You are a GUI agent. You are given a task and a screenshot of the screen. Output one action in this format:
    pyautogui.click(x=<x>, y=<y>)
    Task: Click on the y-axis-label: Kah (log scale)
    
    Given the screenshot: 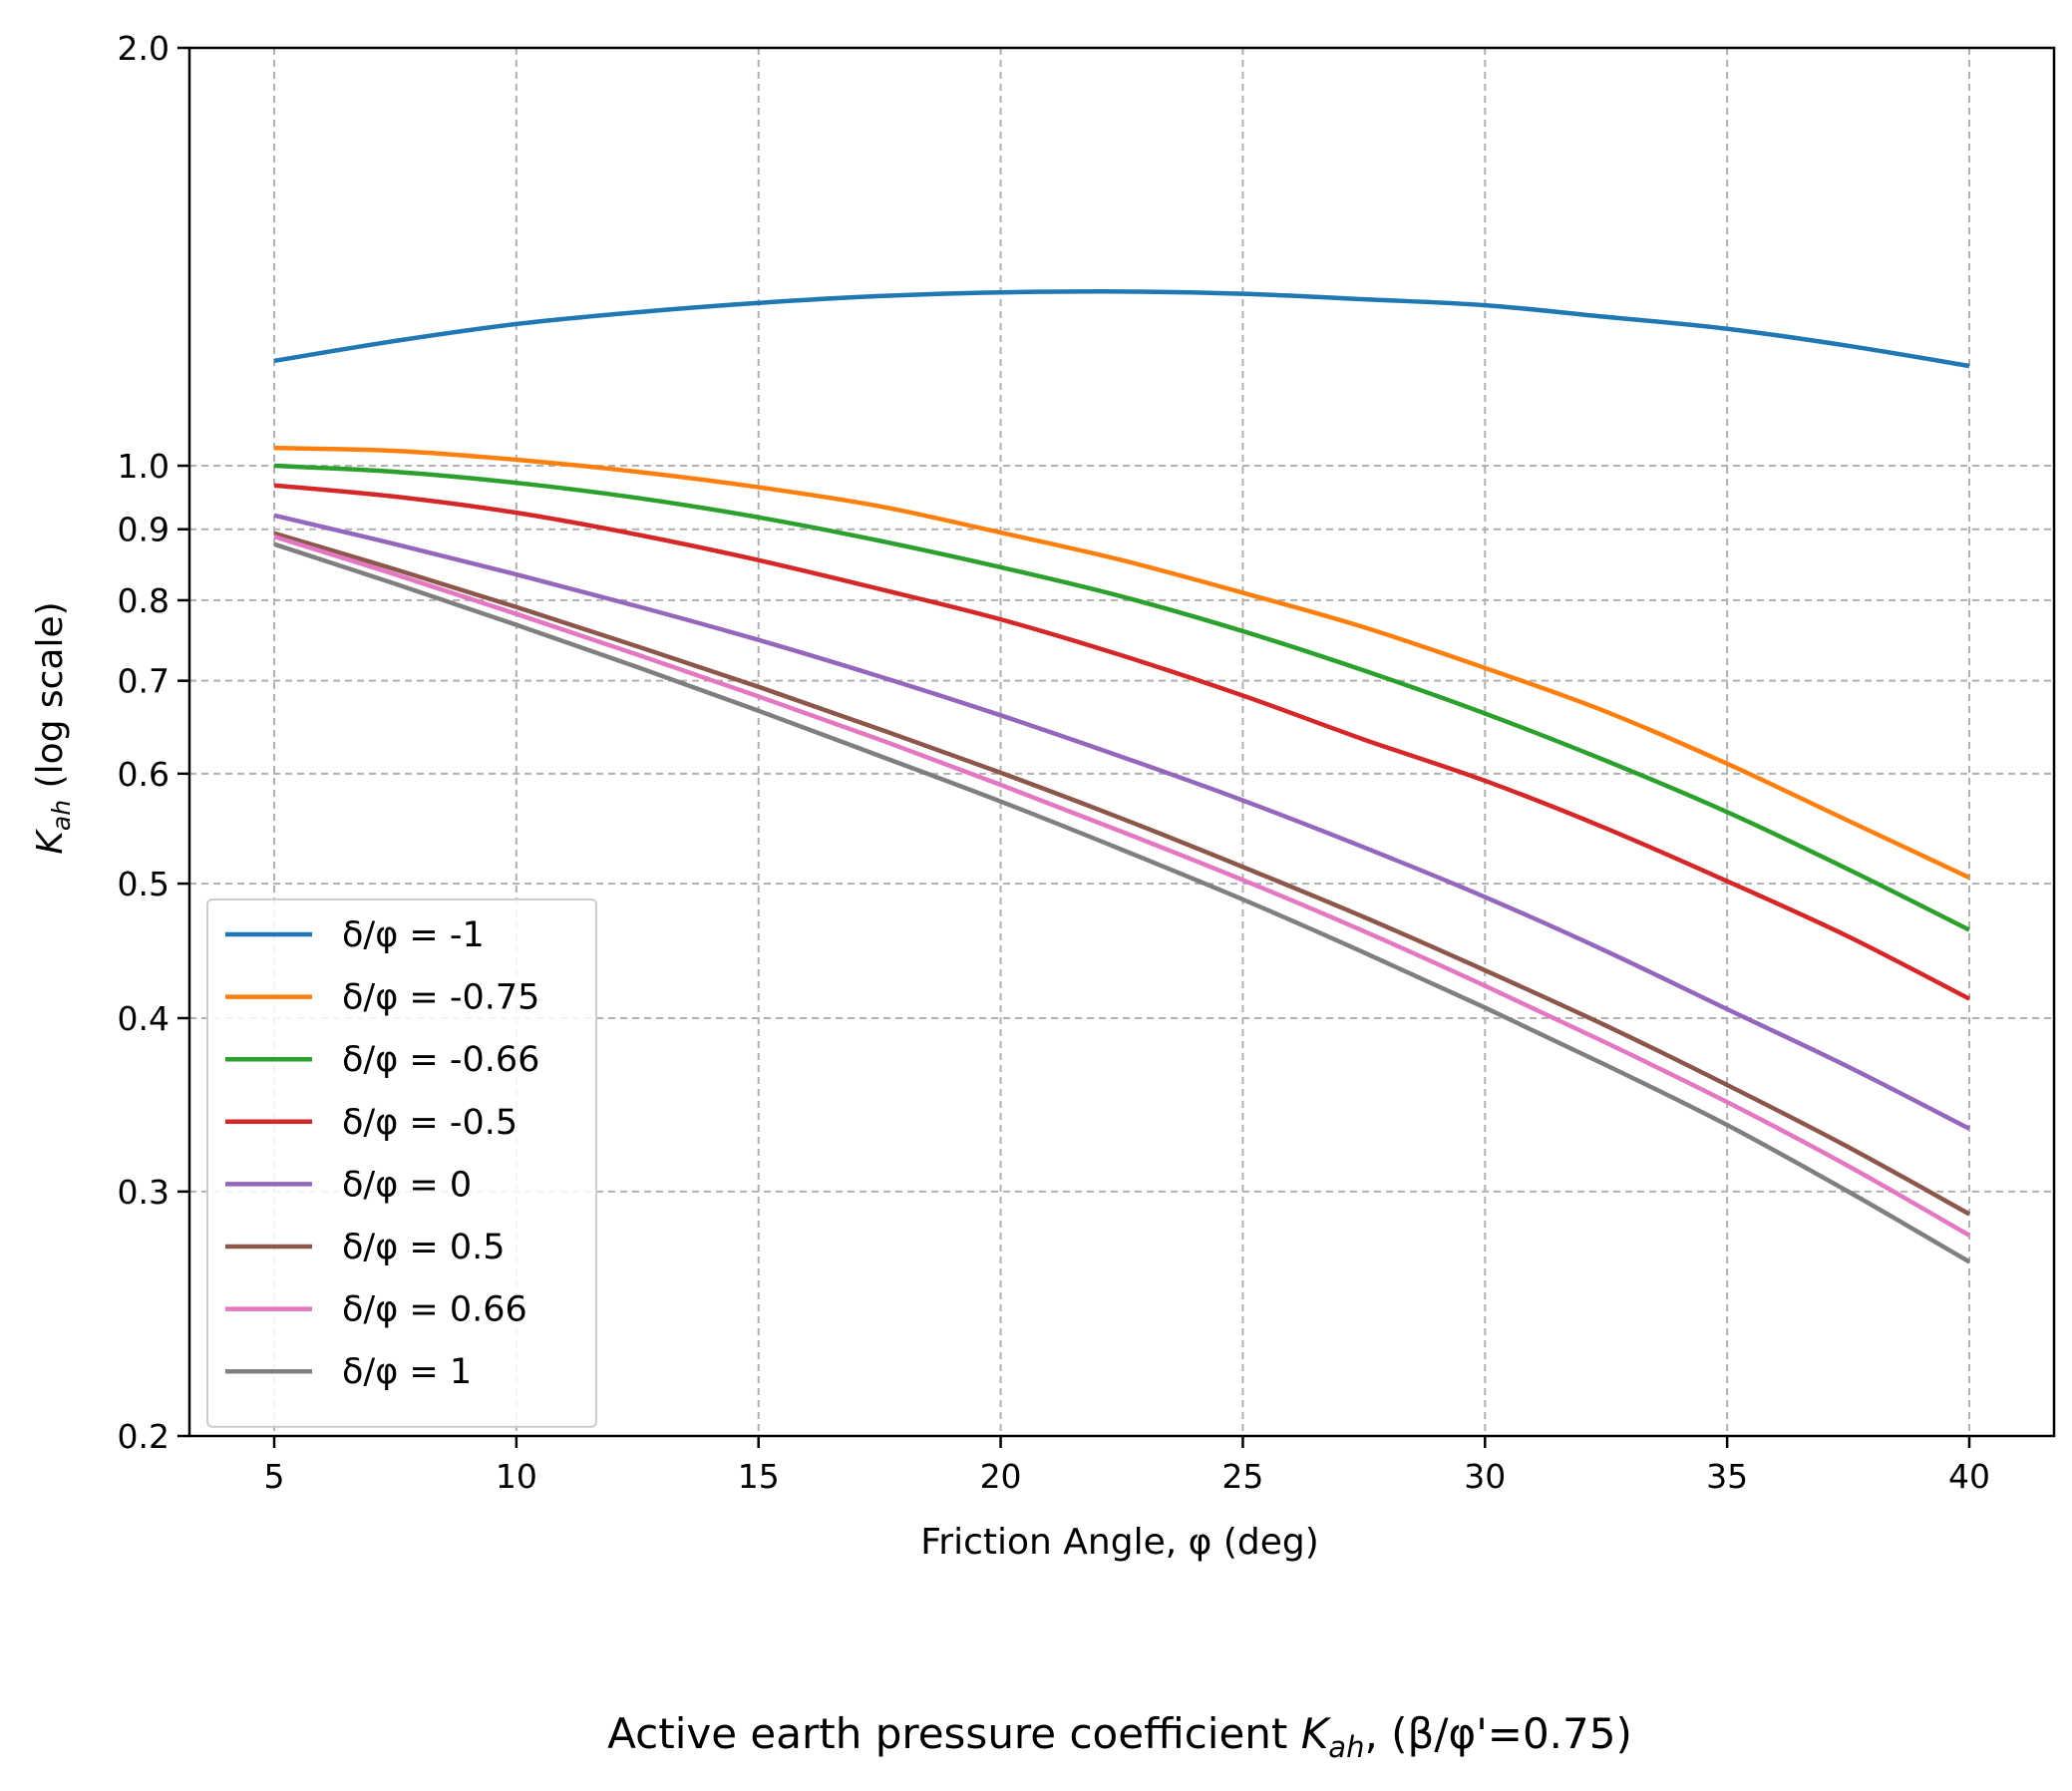 What is the action you would take?
    pyautogui.click(x=53, y=728)
    